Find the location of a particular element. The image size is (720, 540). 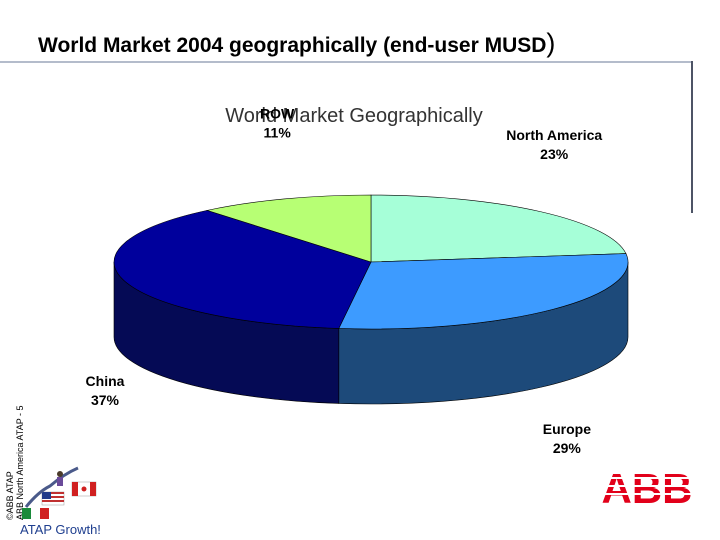

chart-title: World Market Geographically is located at coordinates (354, 116).